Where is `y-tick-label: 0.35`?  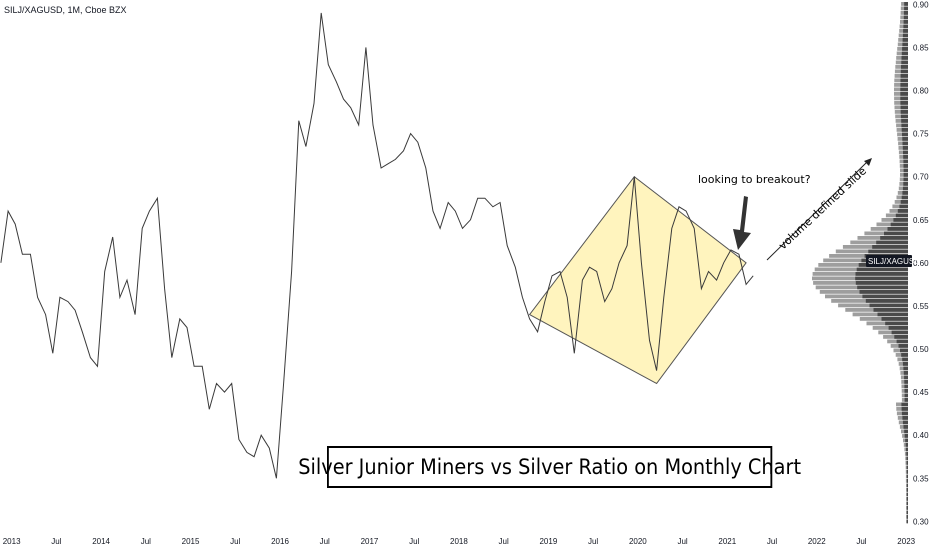
y-tick-label: 0.35 is located at coordinates (921, 478).